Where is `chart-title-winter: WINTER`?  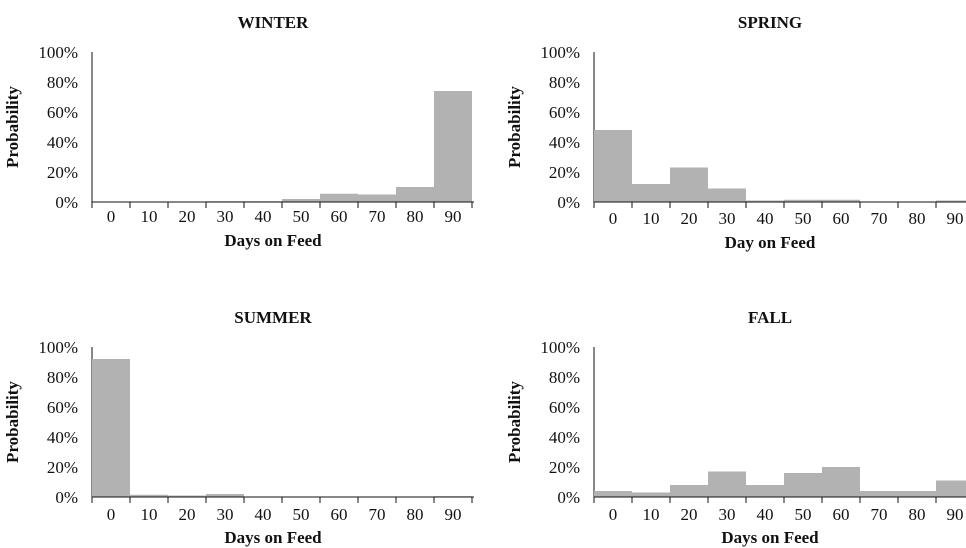
chart-title-winter: WINTER is located at coordinates (274, 22).